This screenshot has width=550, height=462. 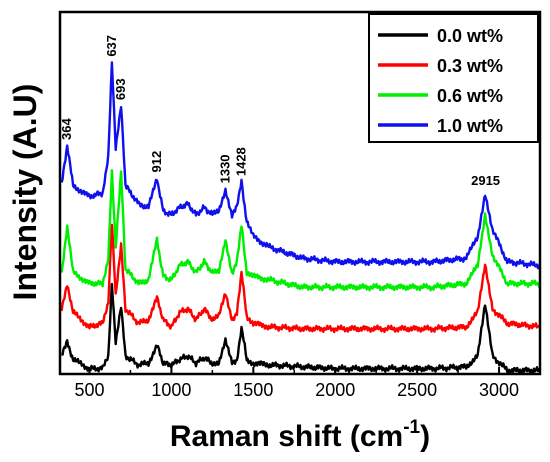 I want to click on y-axis-title: Intensity (A.U), so click(x=25, y=192).